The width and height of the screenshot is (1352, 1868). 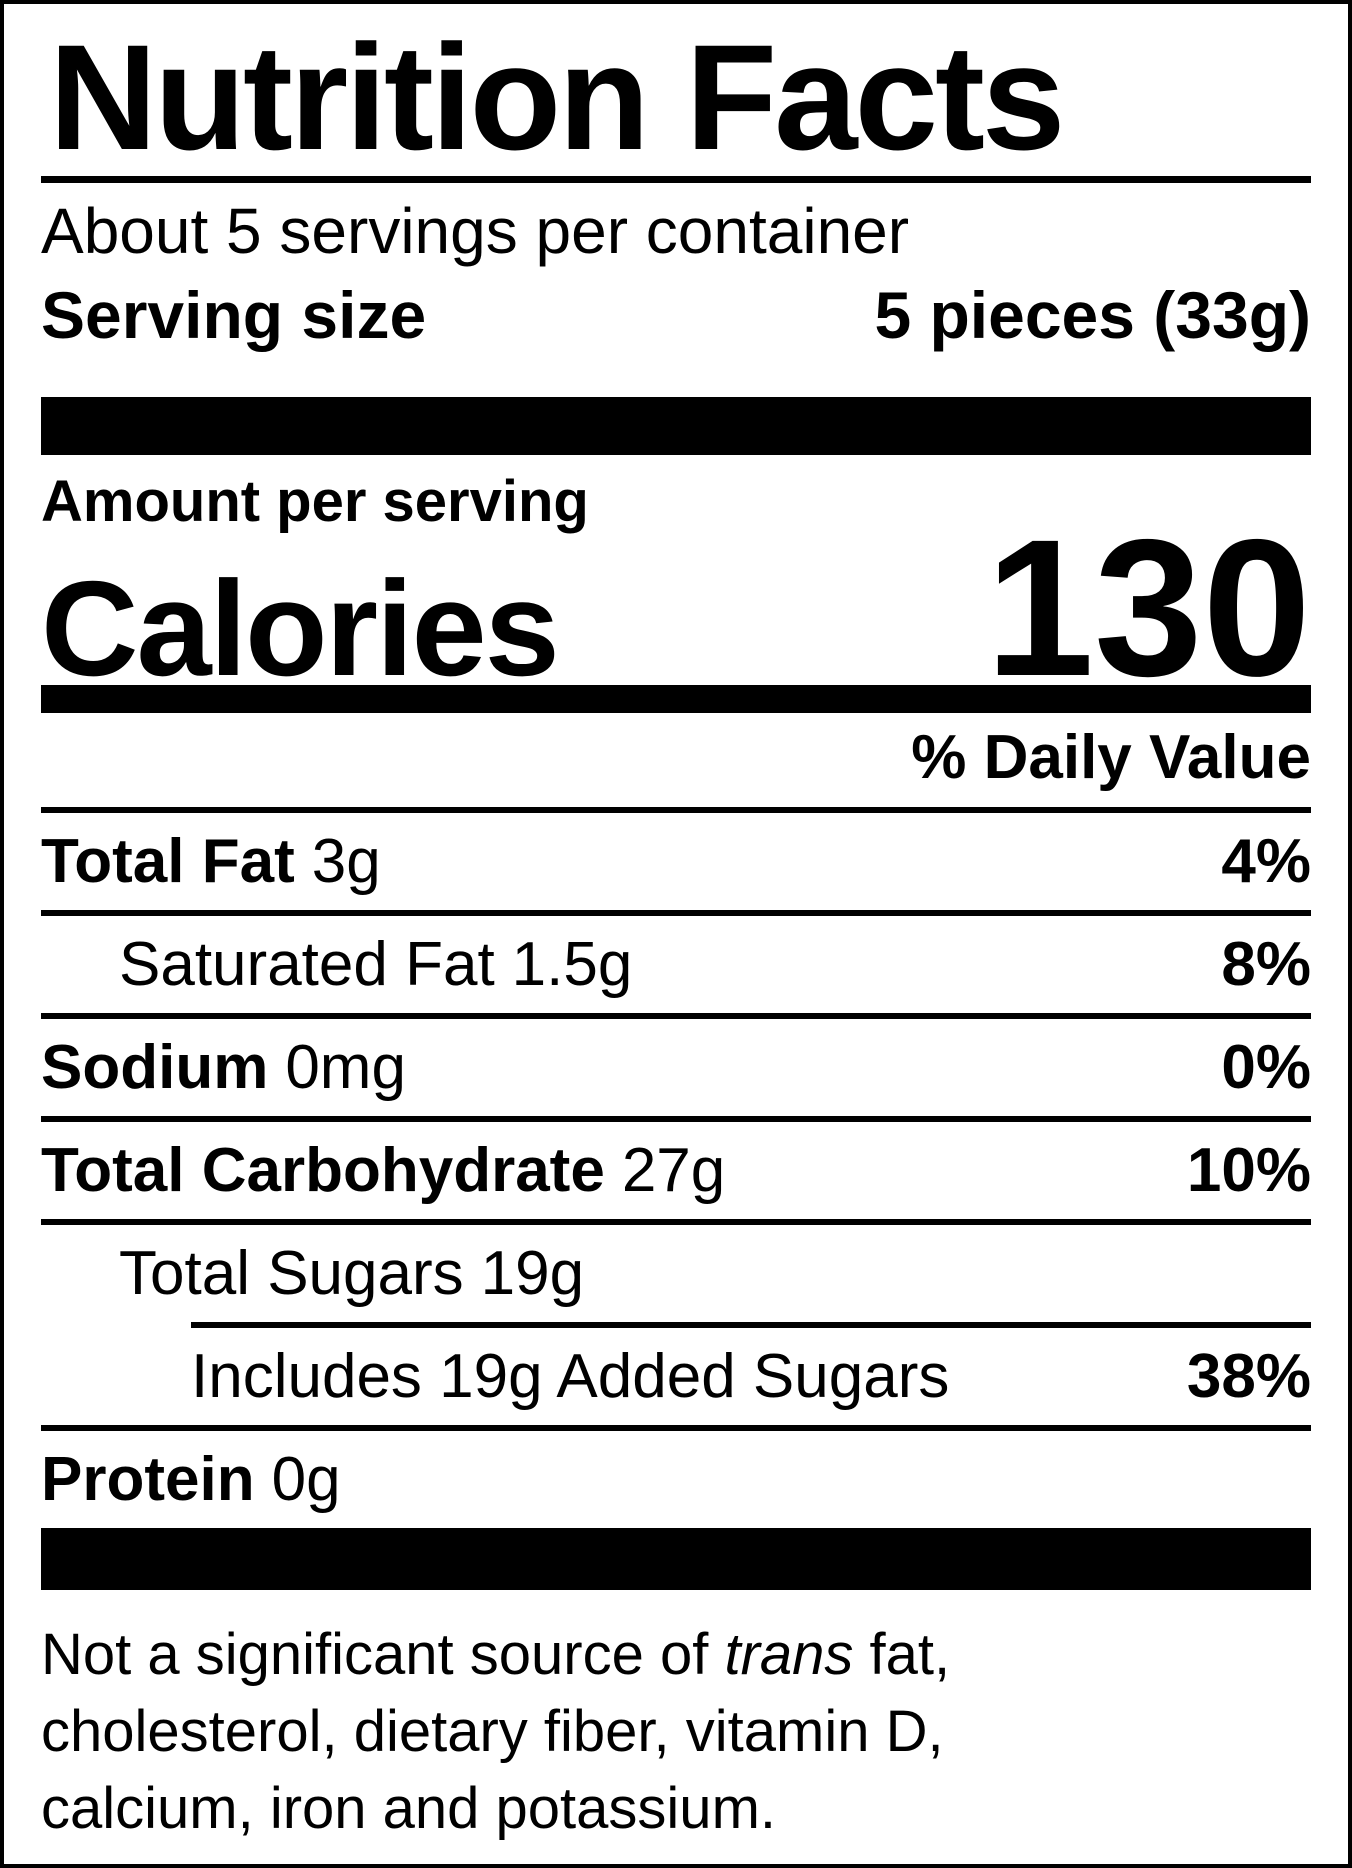 I want to click on nutrient-name: Sodium, so click(x=155, y=1068).